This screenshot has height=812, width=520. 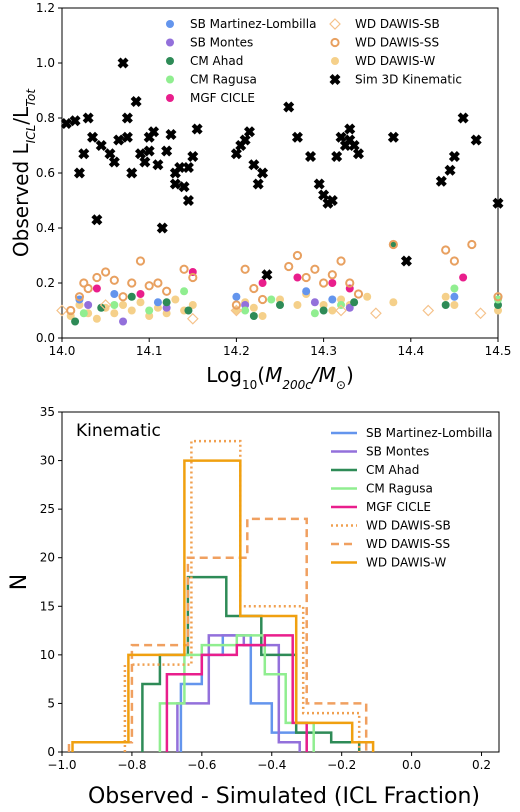 What do you see at coordinates (314, 302) in the screenshot?
I see `point-sb-montes` at bounding box center [314, 302].